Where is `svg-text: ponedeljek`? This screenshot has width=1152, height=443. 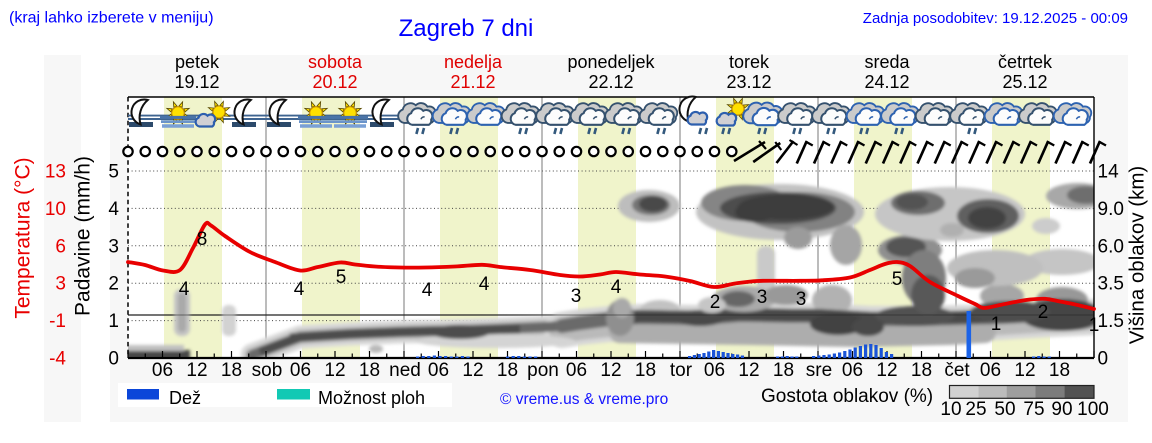
svg-text: ponedeljek is located at coordinates (611, 62).